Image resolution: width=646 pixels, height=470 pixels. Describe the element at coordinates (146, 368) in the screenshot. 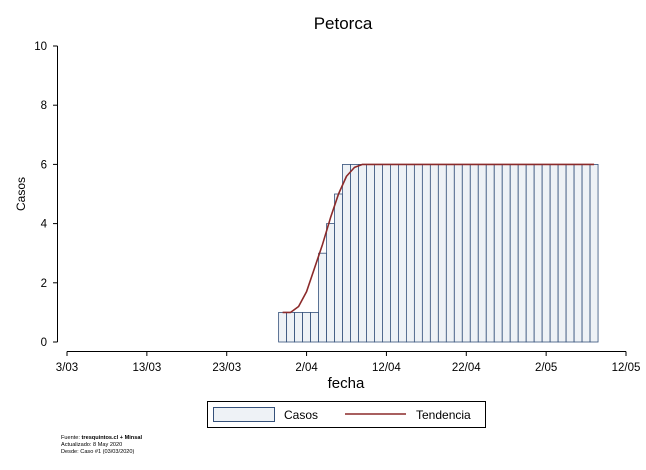

I see `x-tick-label: 13/03` at that location.